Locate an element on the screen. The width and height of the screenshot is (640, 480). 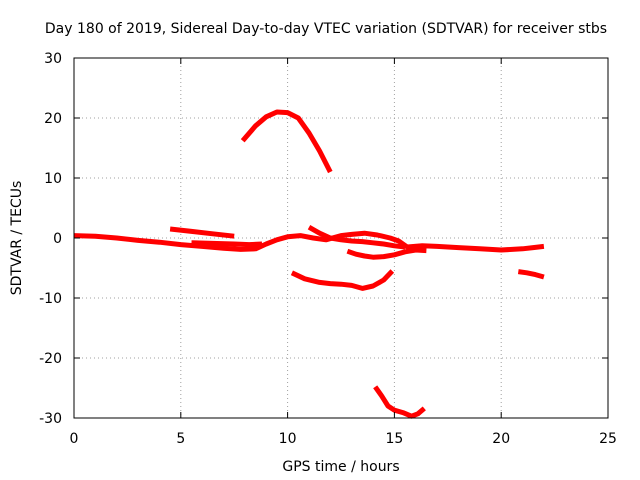
y-tick-label: 20 is located at coordinates (53, 119).